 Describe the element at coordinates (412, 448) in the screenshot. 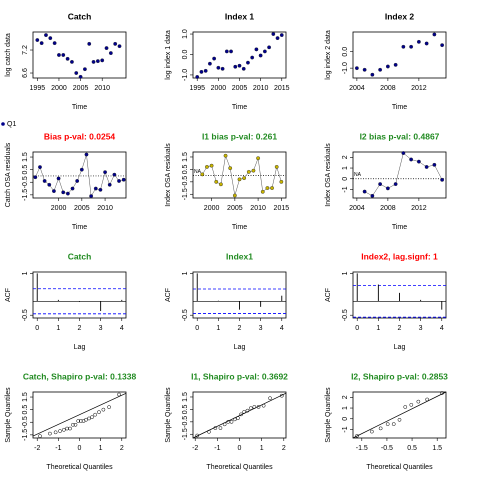

I see `x-tick-label: 0.5` at that location.